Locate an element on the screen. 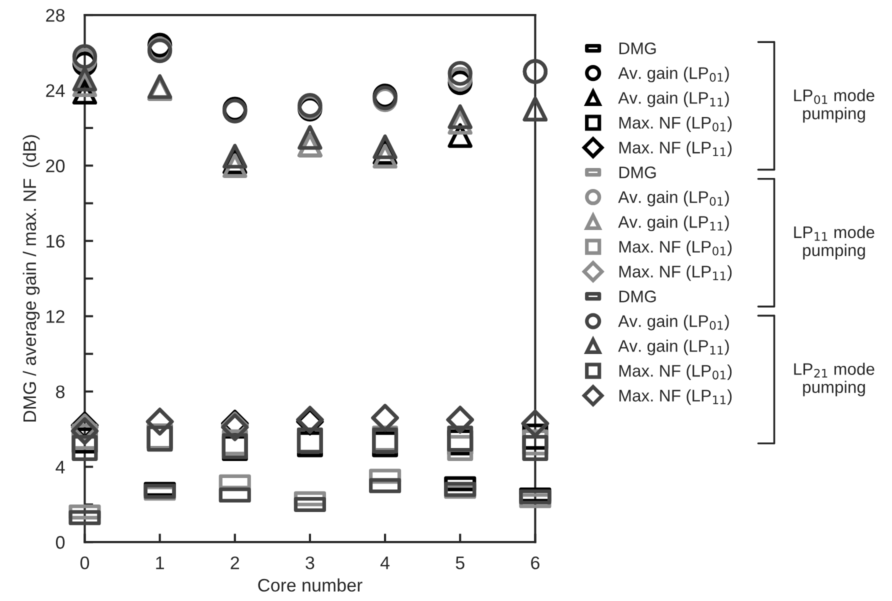 Image resolution: width=892 pixels, height=601 pixels. y-tick-label: 16 is located at coordinates (55, 241).